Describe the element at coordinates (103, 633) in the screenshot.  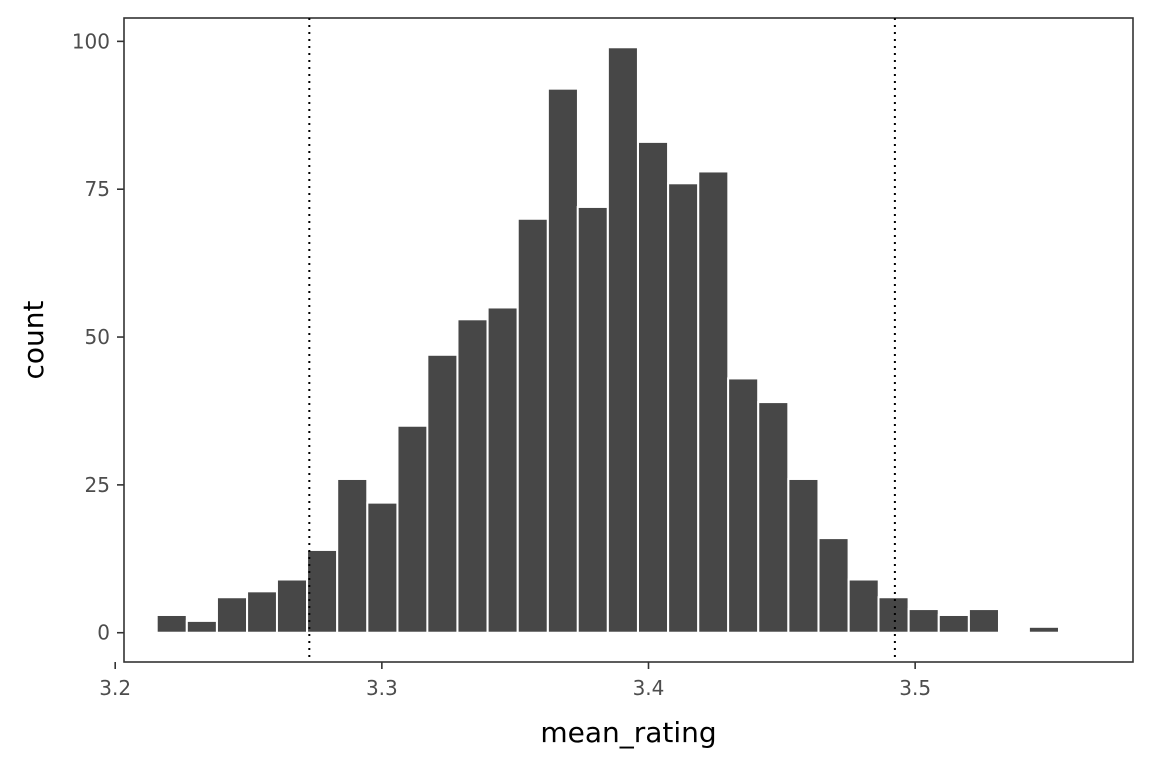
I see `y-tick-label: 0` at that location.